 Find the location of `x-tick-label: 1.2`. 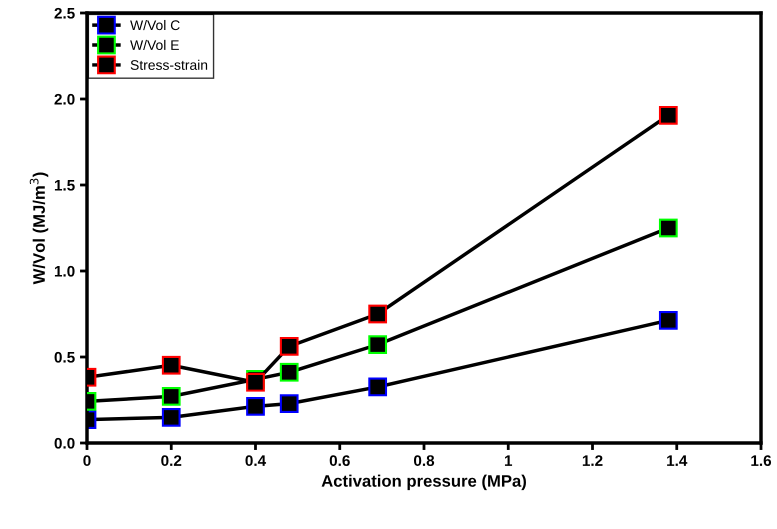

x-tick-label: 1.2 is located at coordinates (592, 460).